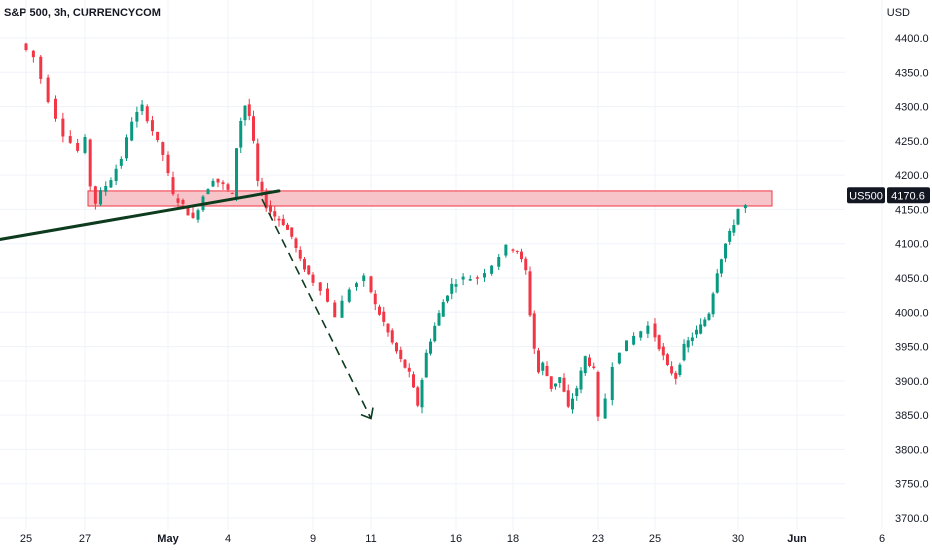  Describe the element at coordinates (912, 382) in the screenshot. I see `y-tick-label: 3900.0` at that location.